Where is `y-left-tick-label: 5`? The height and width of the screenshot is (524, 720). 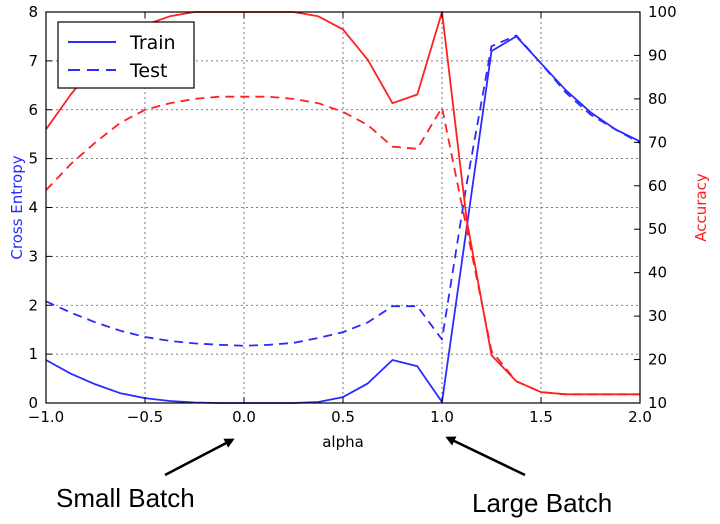
y-left-tick-label: 5 is located at coordinates (33, 159).